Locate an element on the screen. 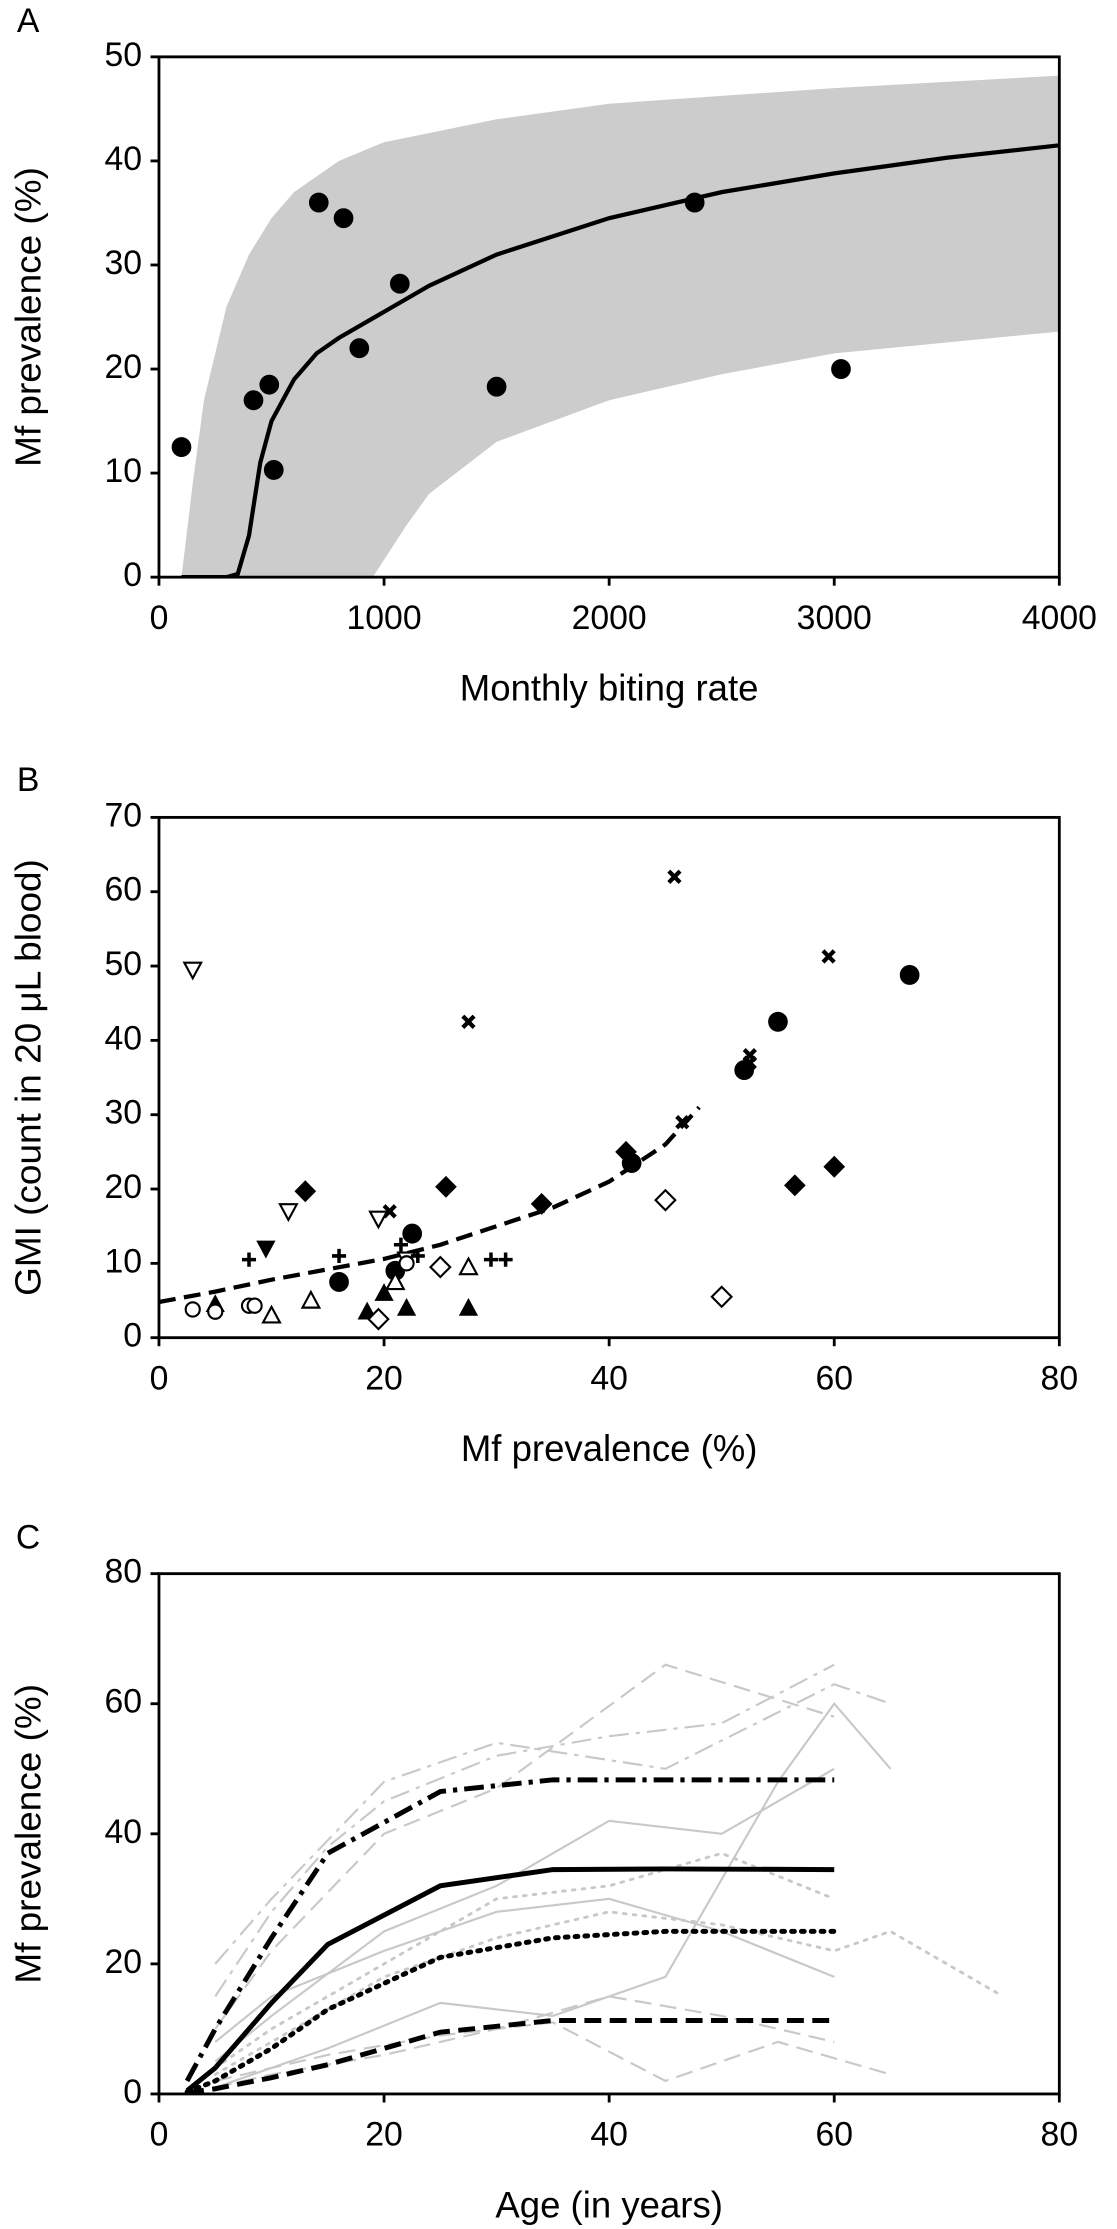 The height and width of the screenshot is (2229, 1117). x-tick-label: 1000 is located at coordinates (384, 618).